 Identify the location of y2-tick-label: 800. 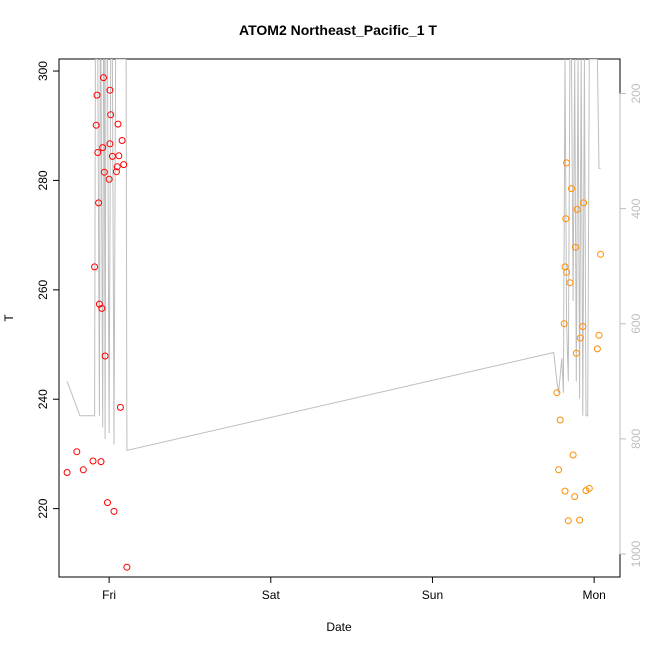
(636, 439).